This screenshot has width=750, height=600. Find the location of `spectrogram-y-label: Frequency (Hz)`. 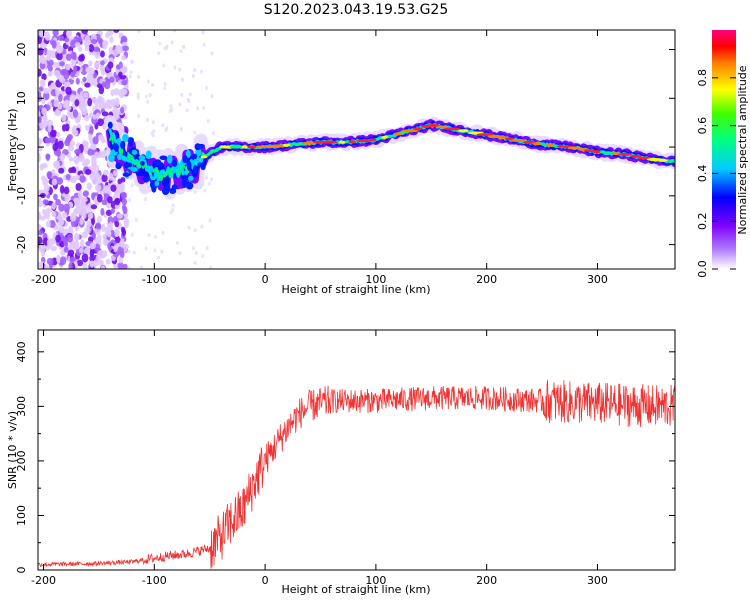

spectrogram-y-label: Frequency (Hz) is located at coordinates (12, 150).